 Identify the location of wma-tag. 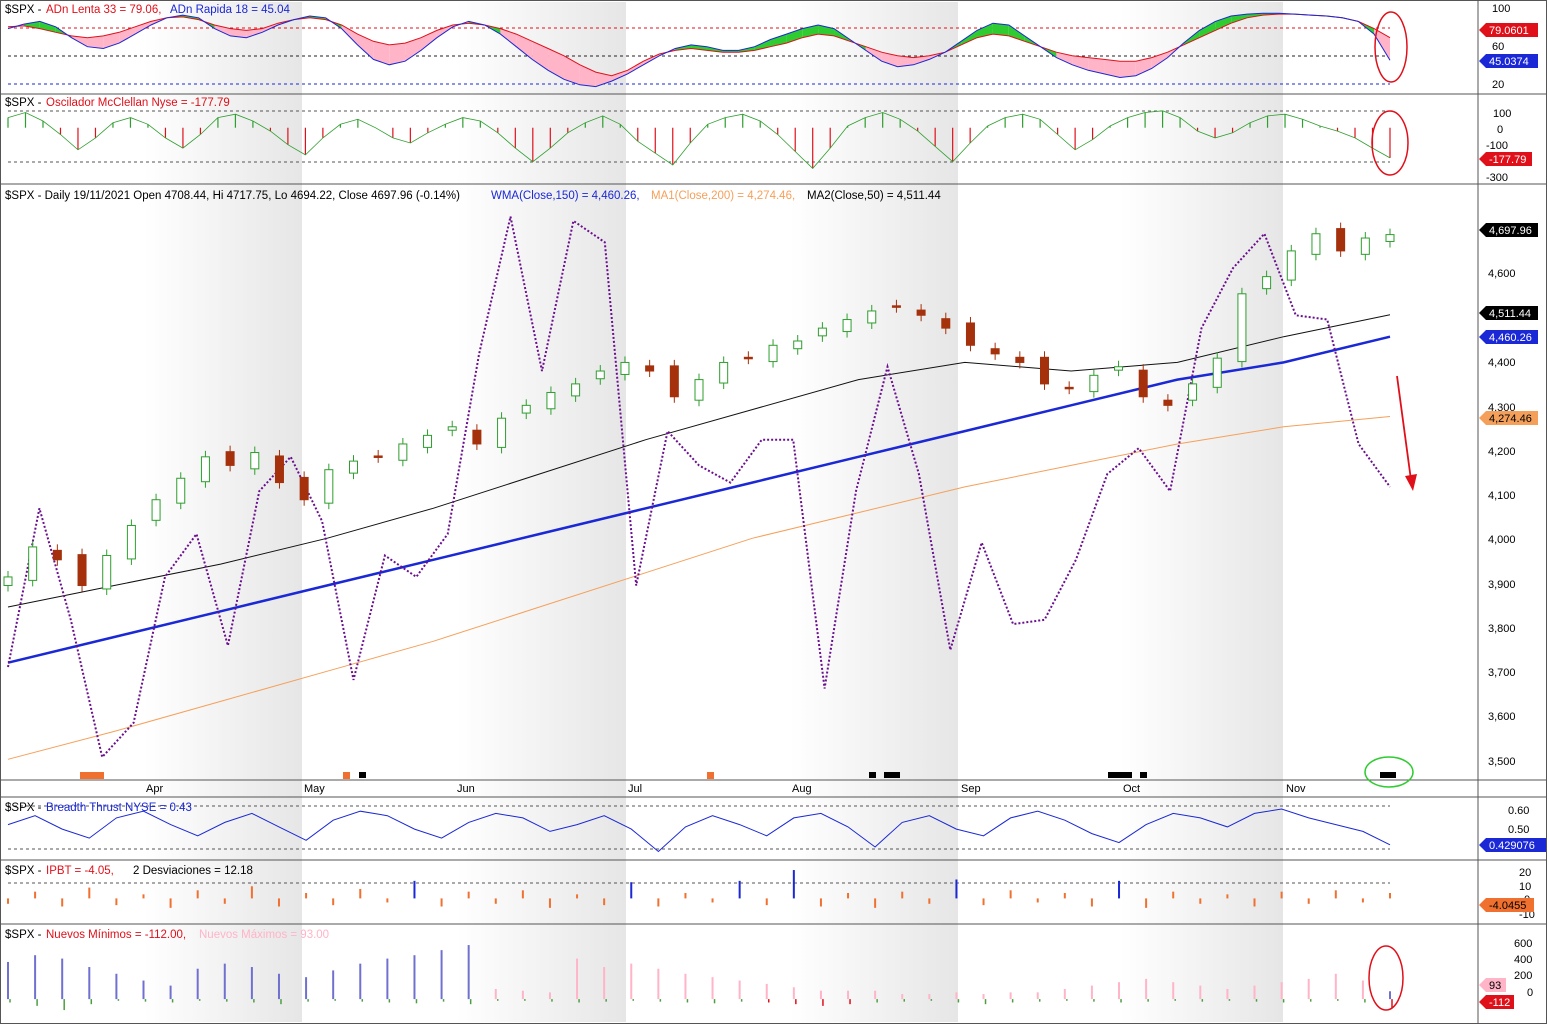
(1508, 337).